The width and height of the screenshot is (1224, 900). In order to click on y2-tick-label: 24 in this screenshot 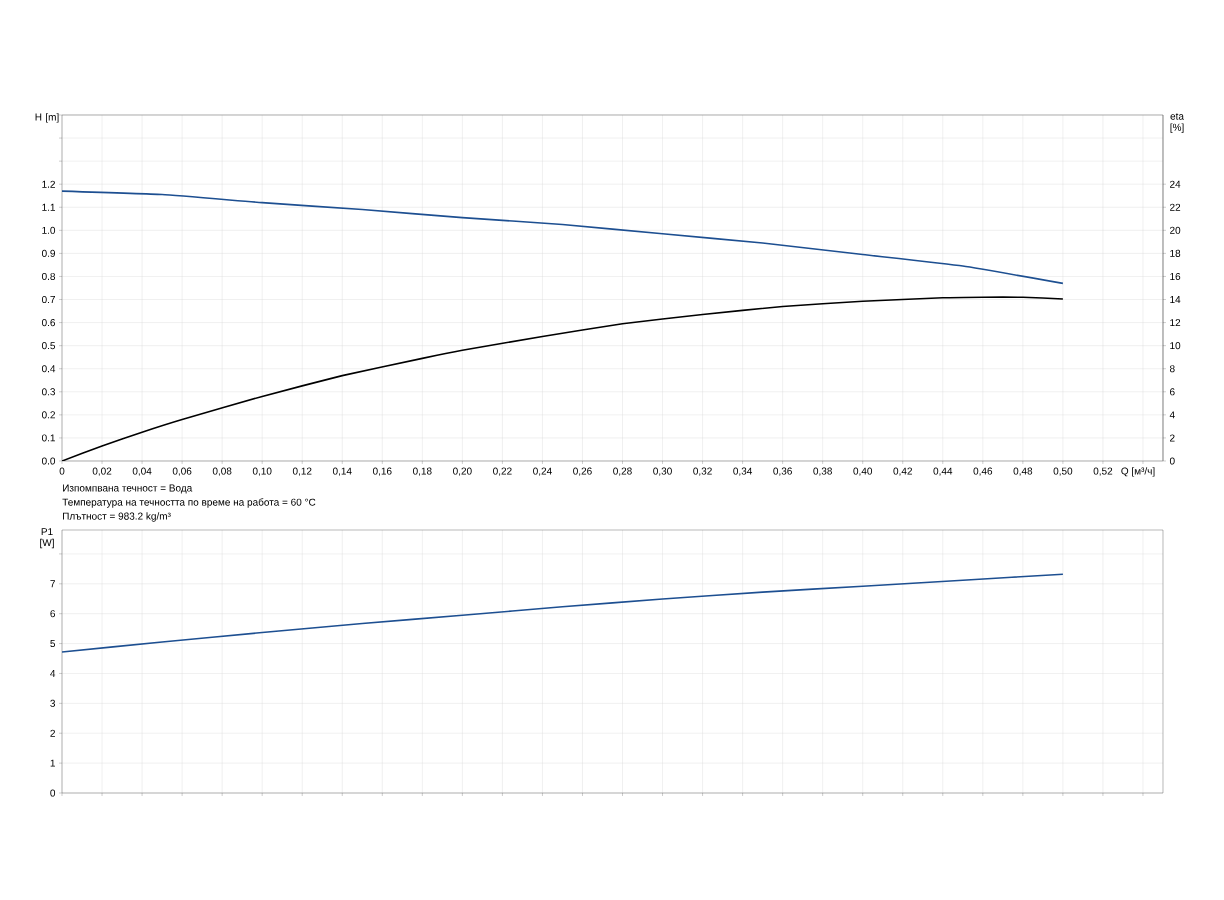, I will do `click(1175, 184)`.